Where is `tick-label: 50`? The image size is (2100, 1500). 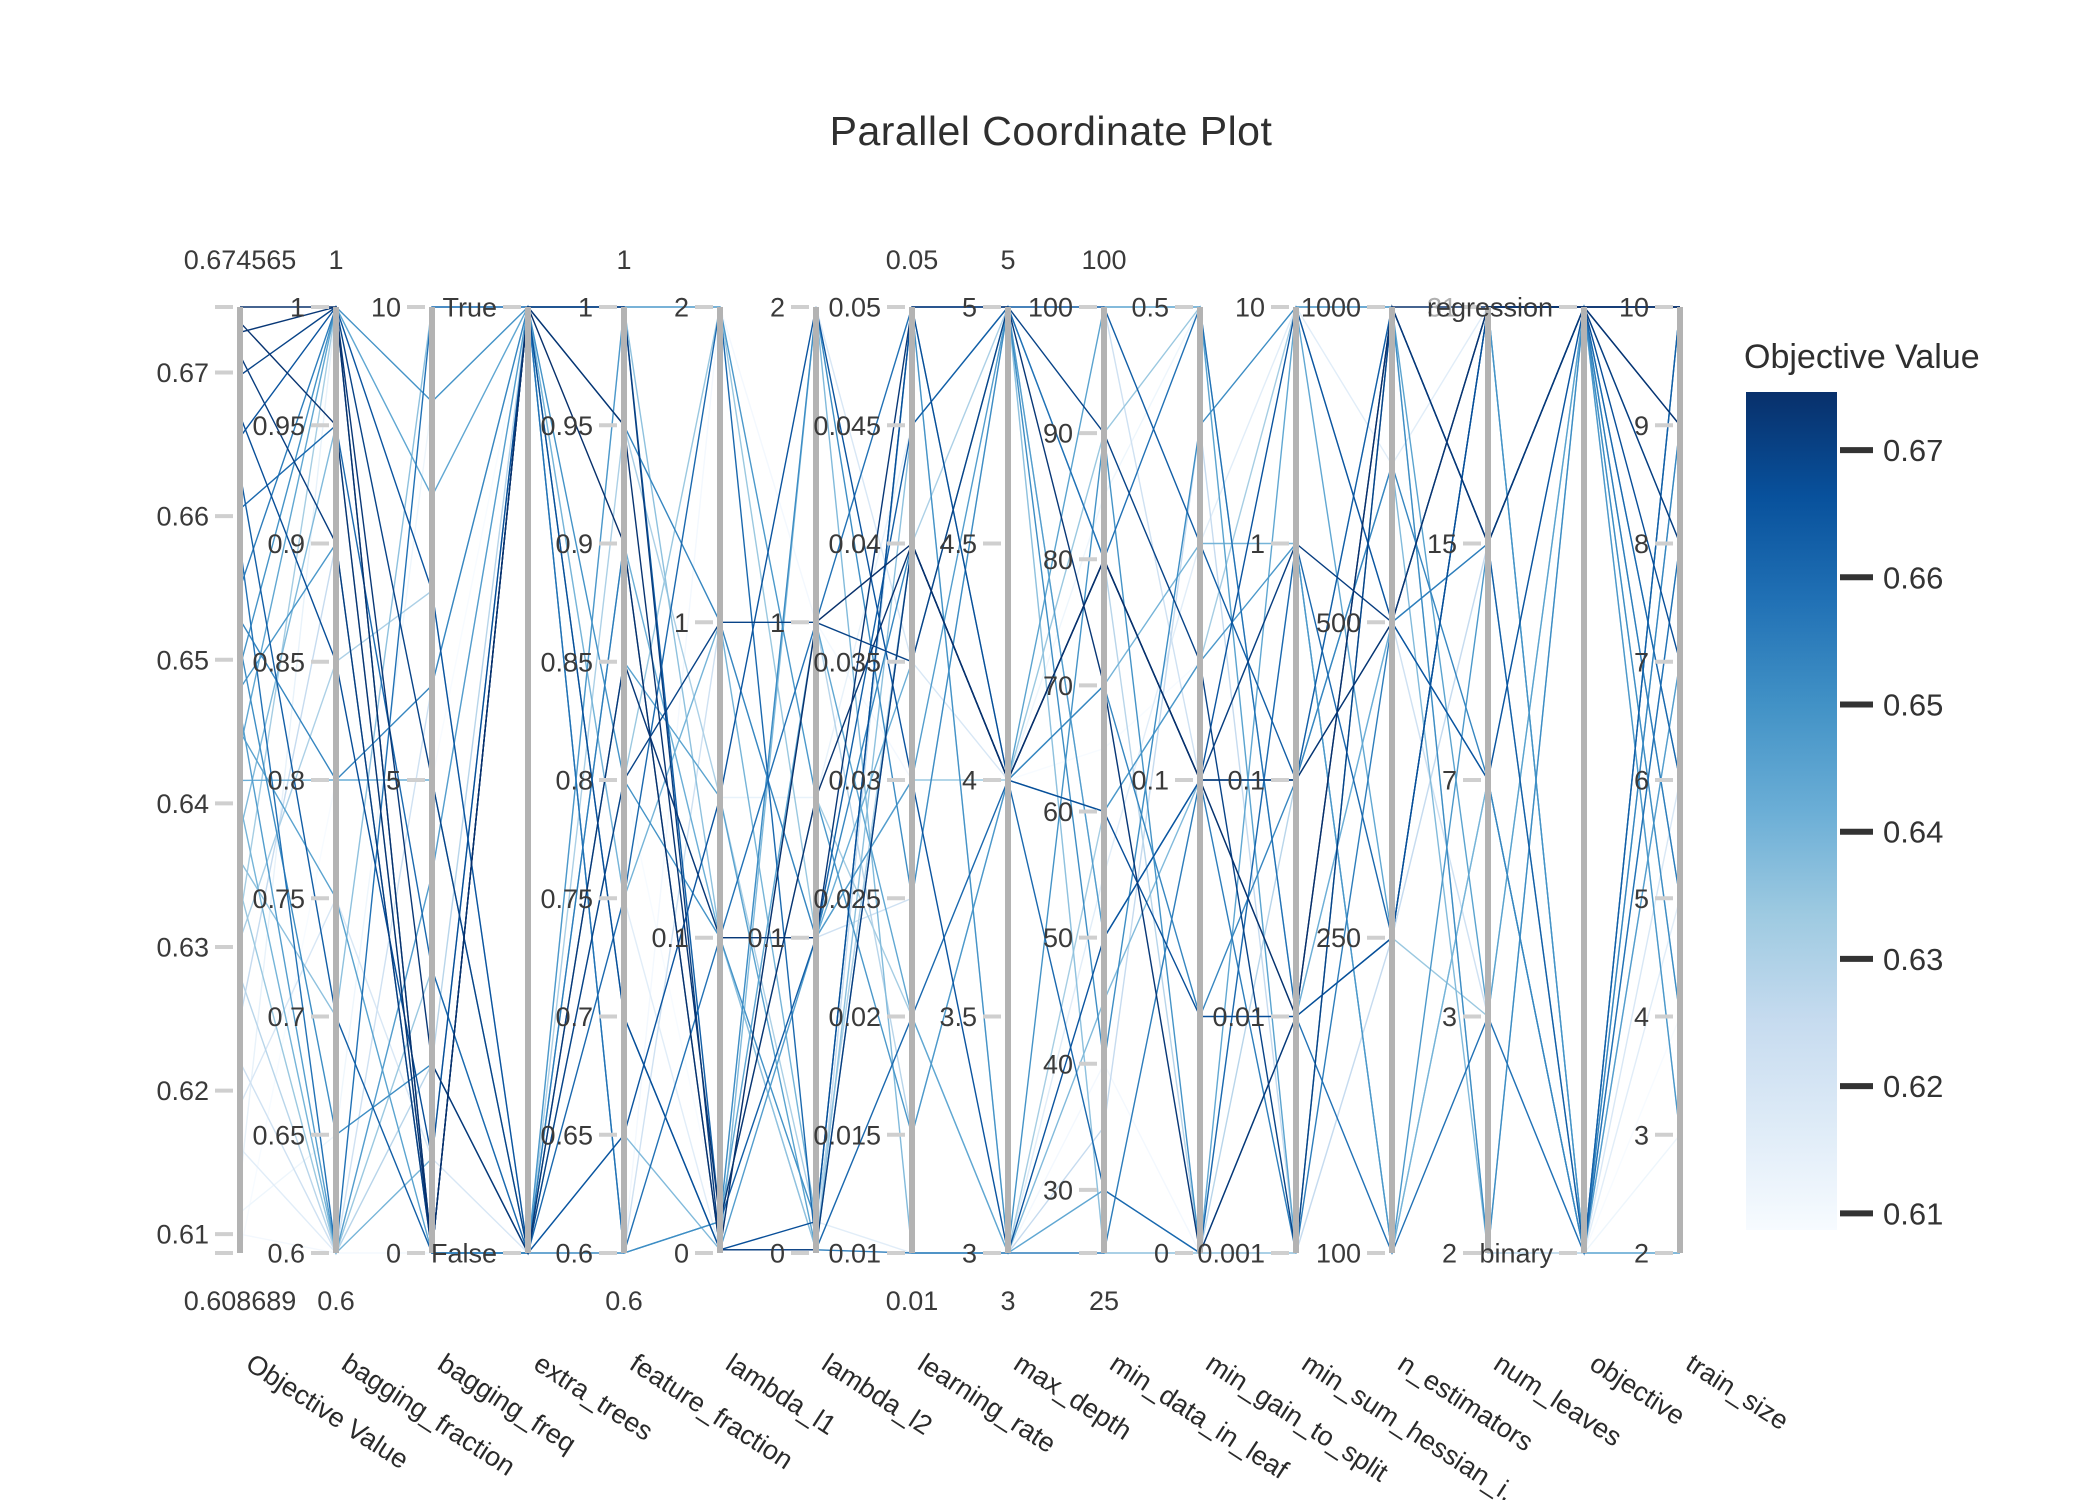 tick-label: 50 is located at coordinates (1058, 938).